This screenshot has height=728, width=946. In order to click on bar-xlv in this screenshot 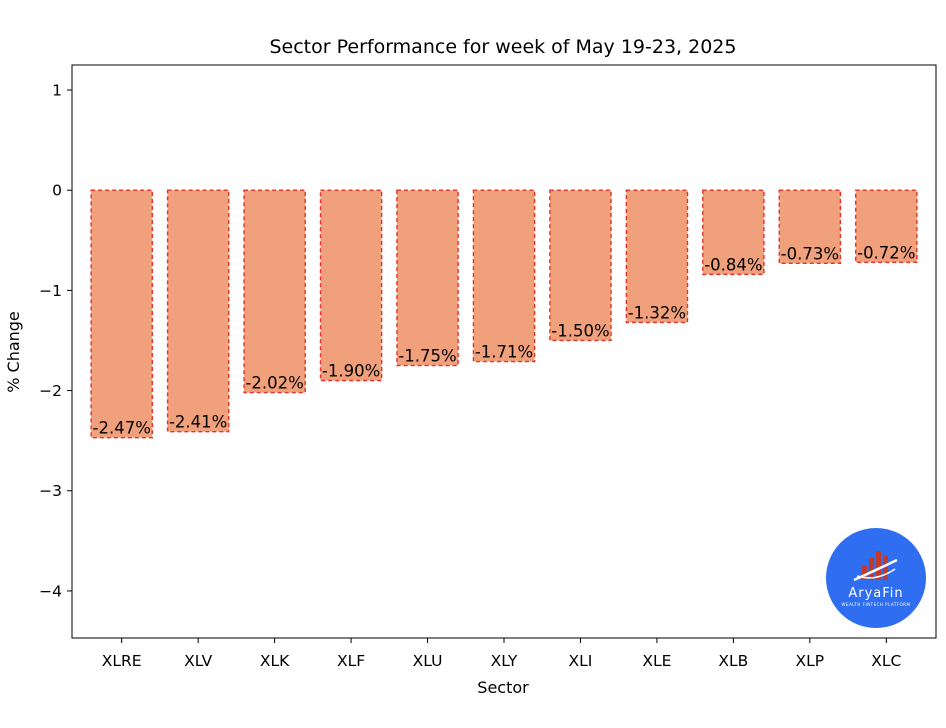, I will do `click(198, 311)`.